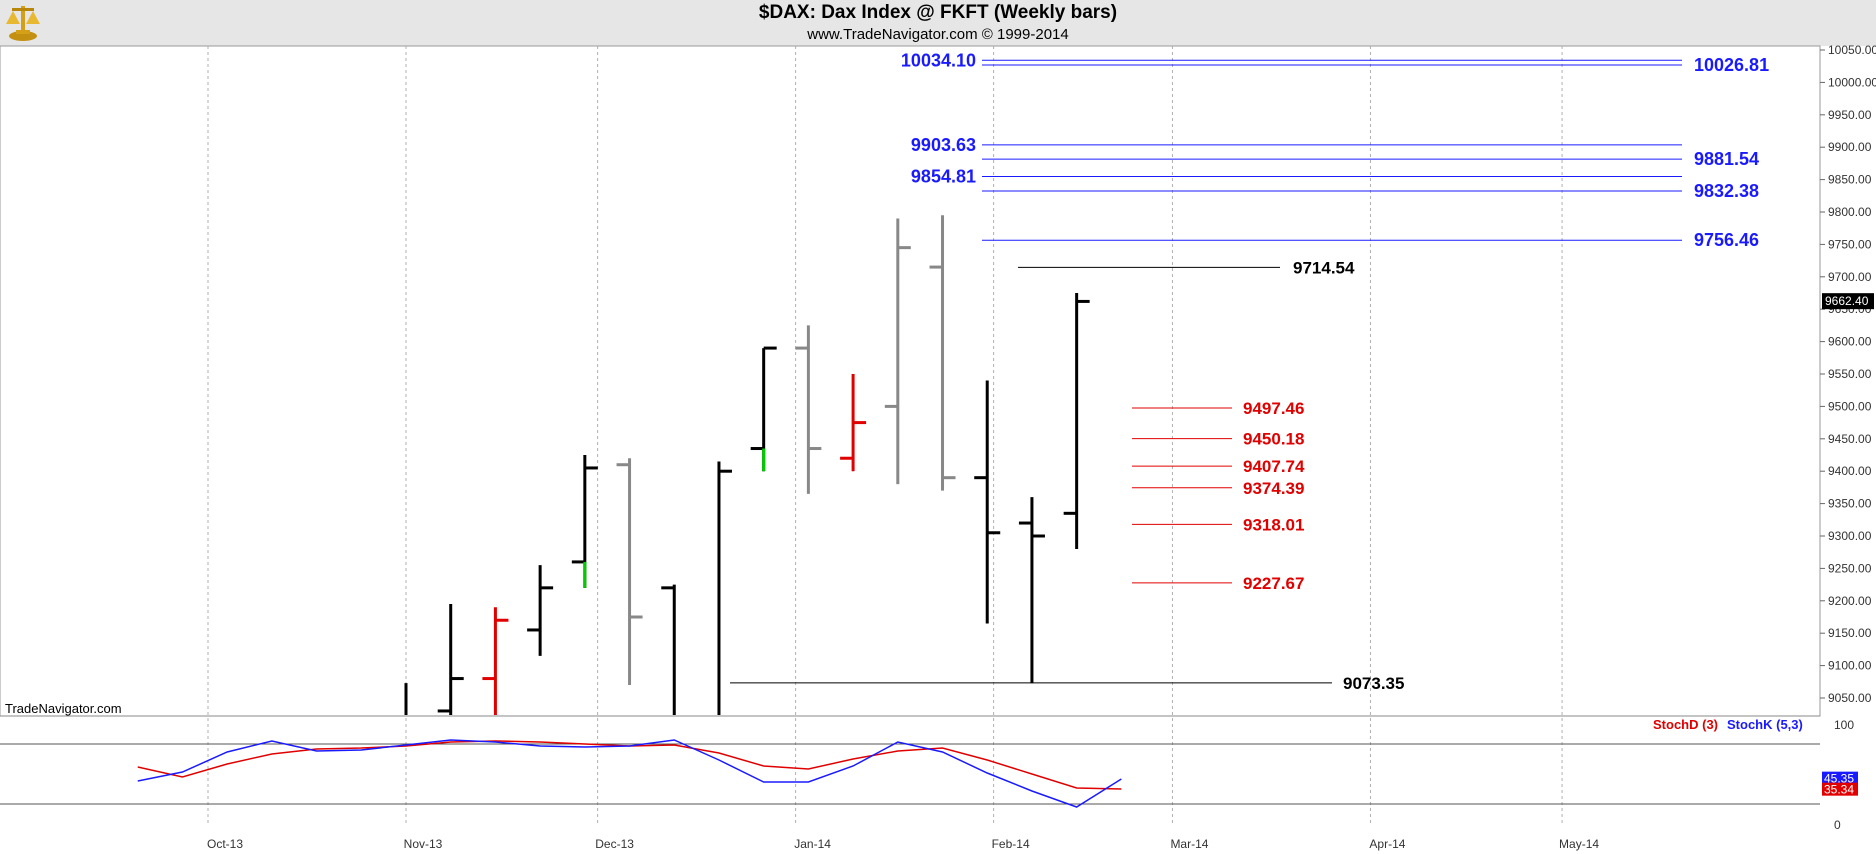 The image size is (1876, 854). Describe the element at coordinates (943, 145) in the screenshot. I see `level-label: 9903.63` at that location.